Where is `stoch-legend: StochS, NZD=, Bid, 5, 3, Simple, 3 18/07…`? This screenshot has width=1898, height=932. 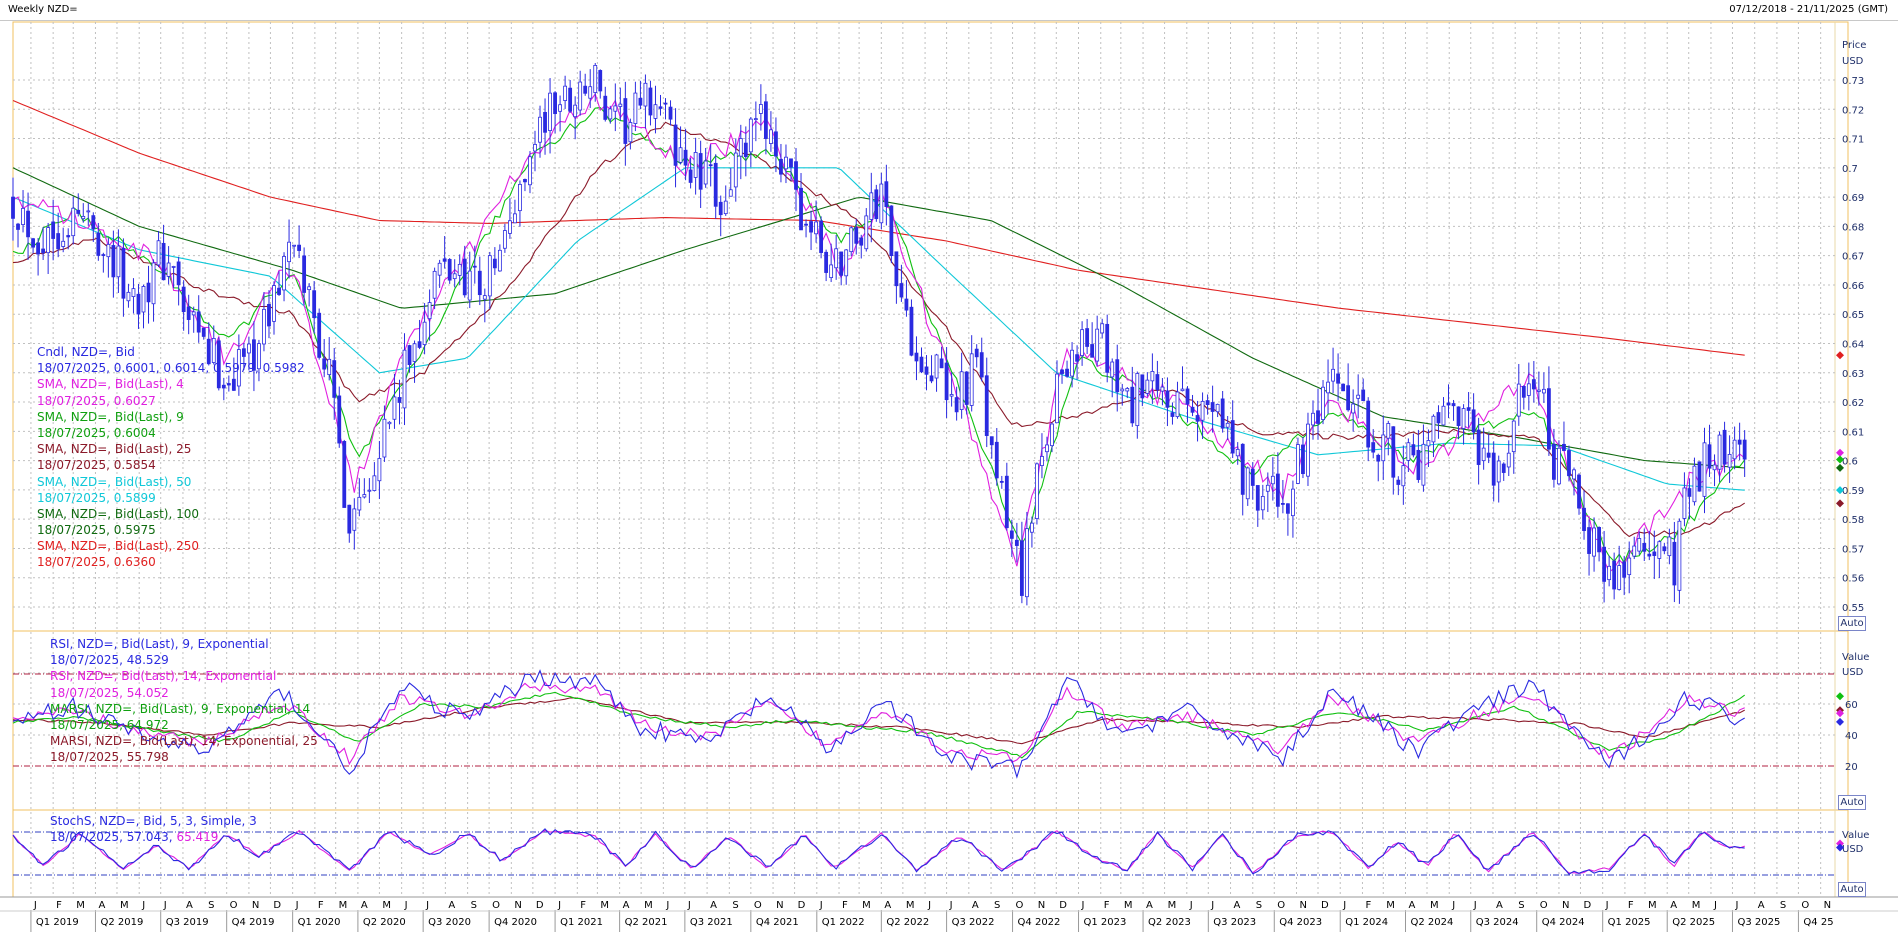 stoch-legend: StochS, NZD=, Bid, 5, 3, Simple, 3 18/07… is located at coordinates (153, 829).